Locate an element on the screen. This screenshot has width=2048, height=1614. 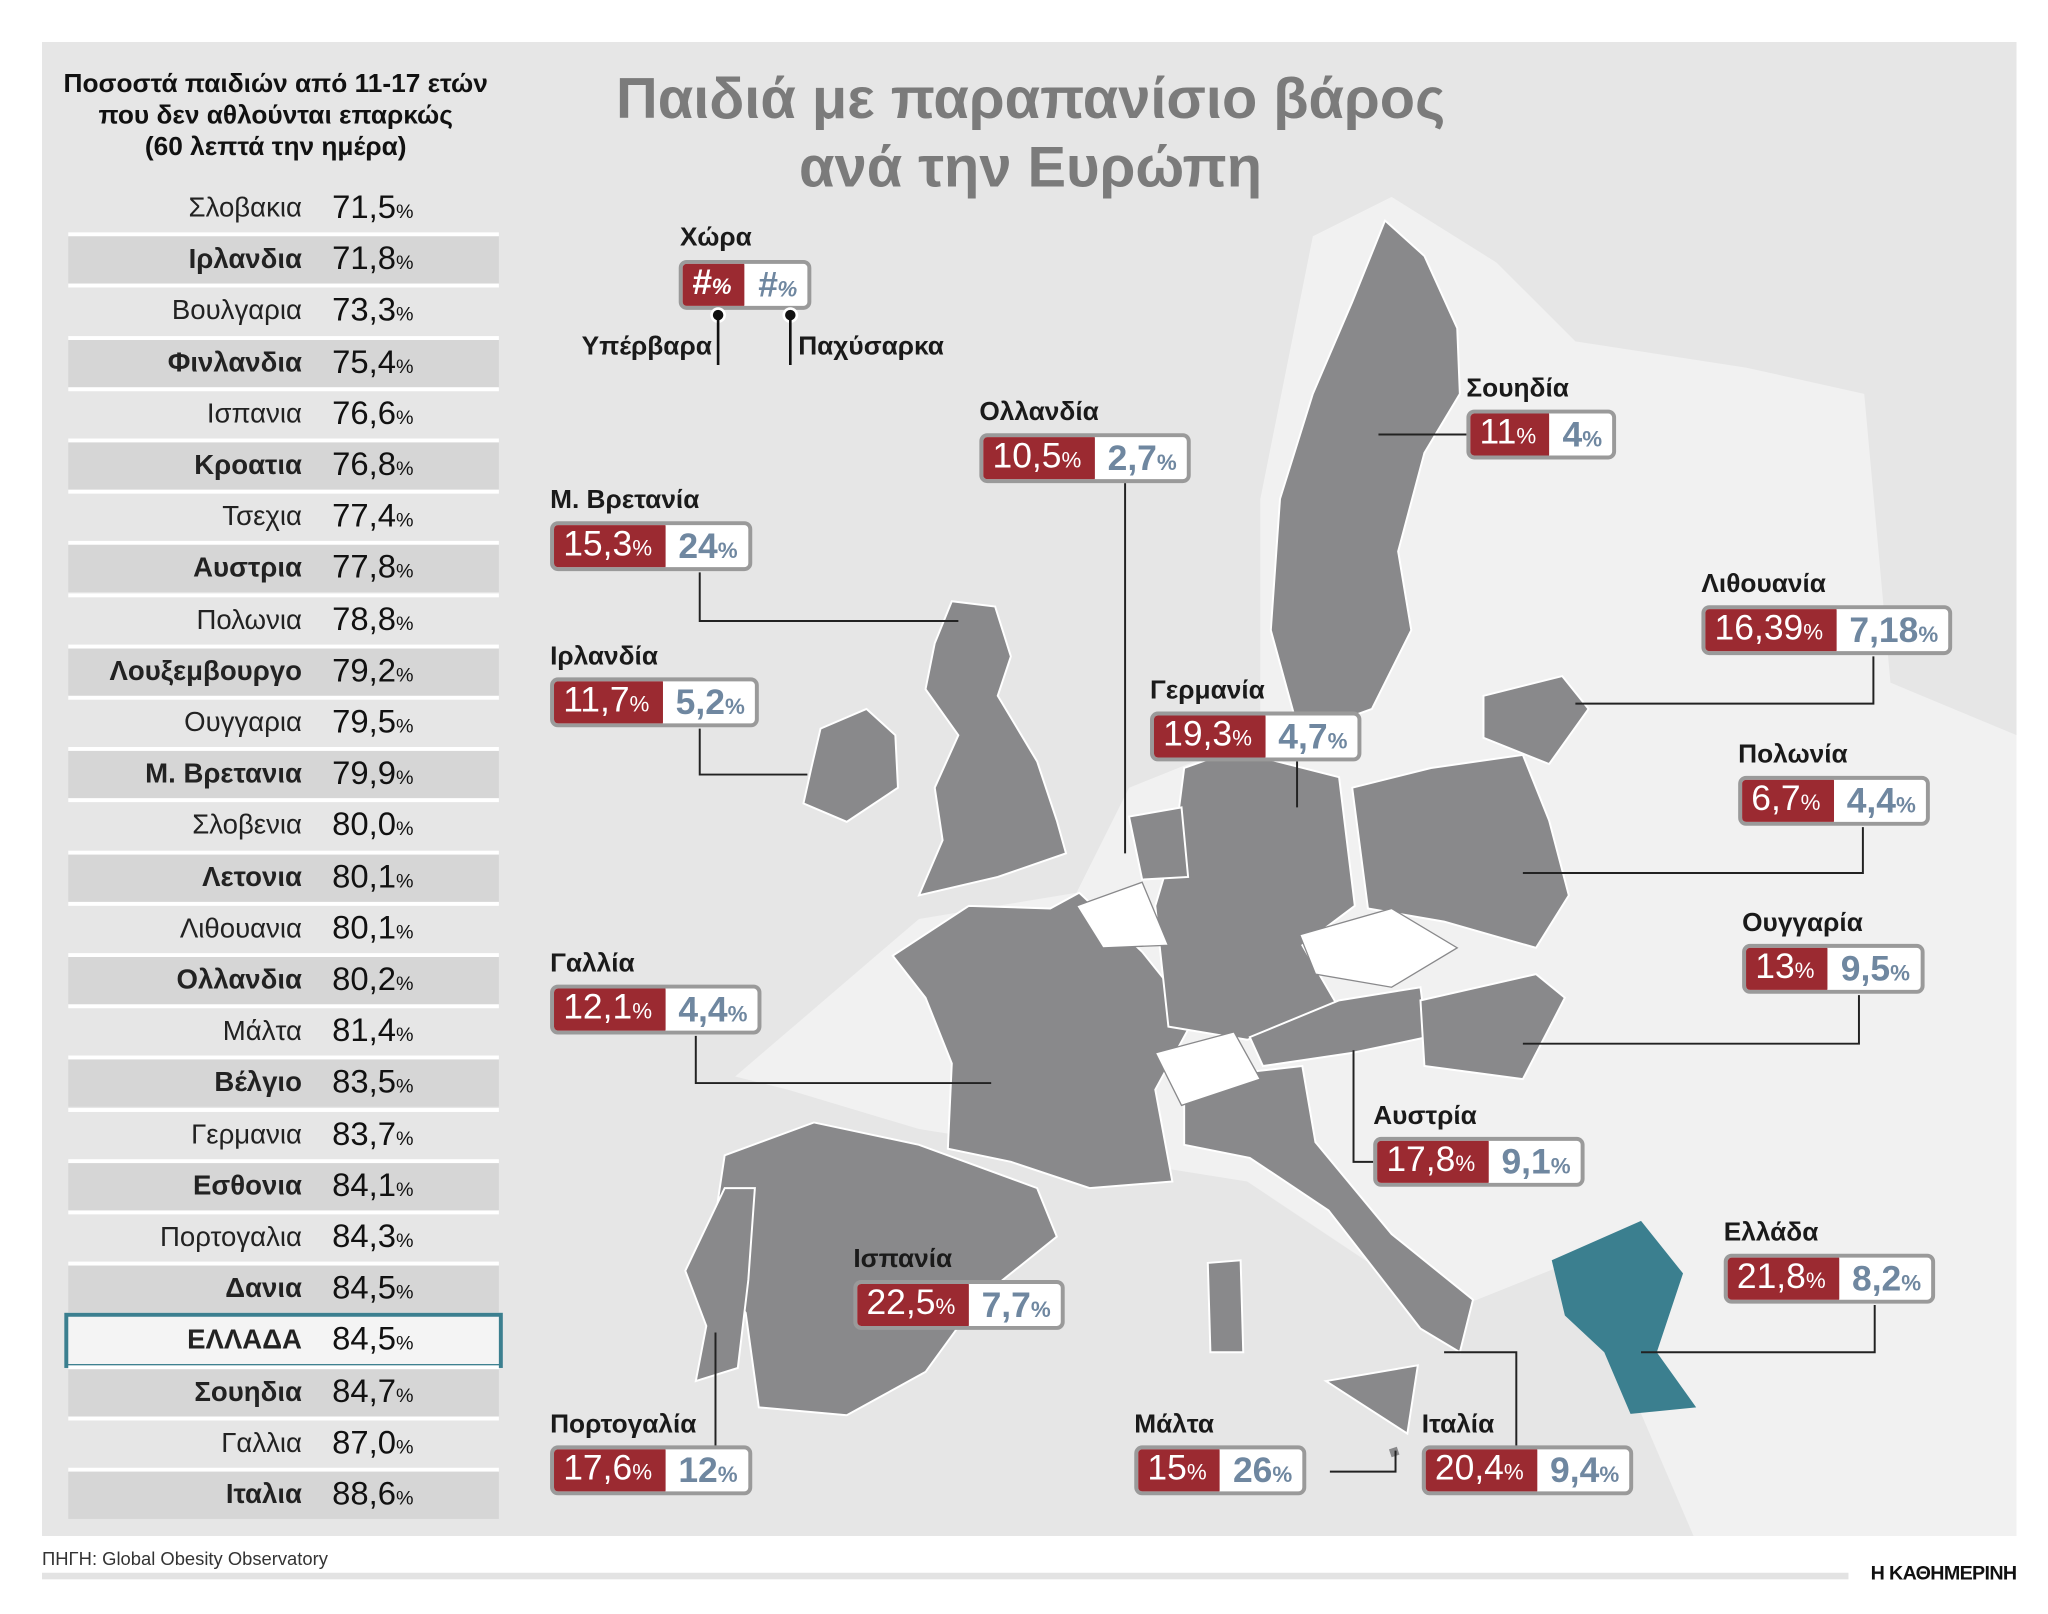
row-number: 80,2 is located at coordinates (364, 979).